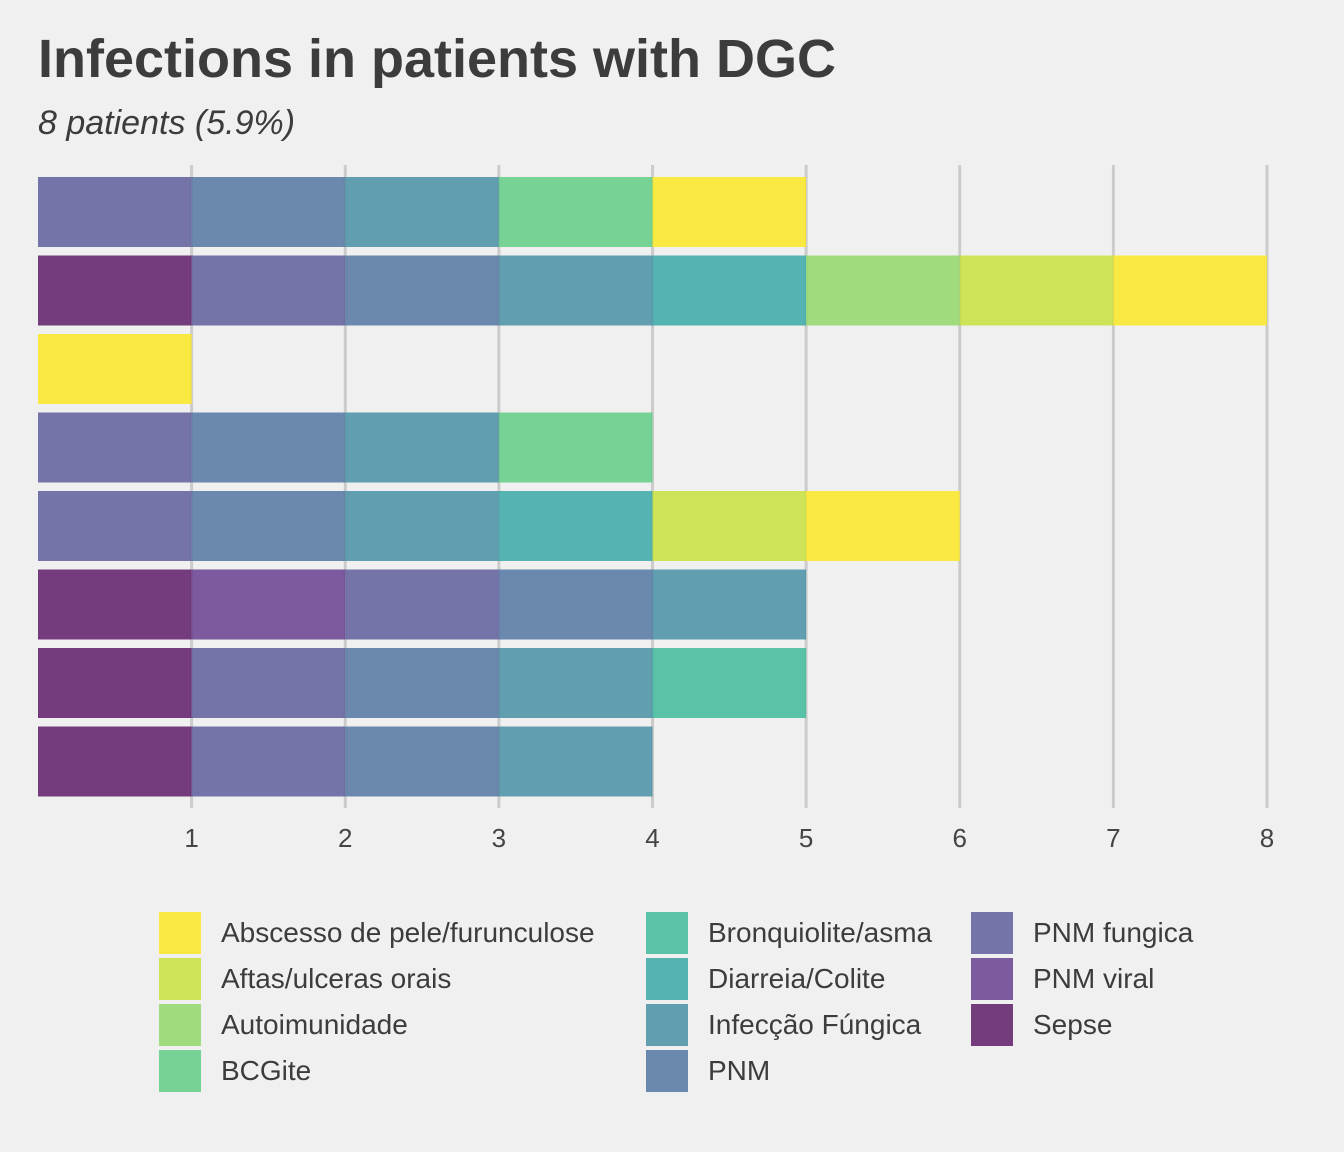  I want to click on legend-item: Sepse, so click(1041, 1025).